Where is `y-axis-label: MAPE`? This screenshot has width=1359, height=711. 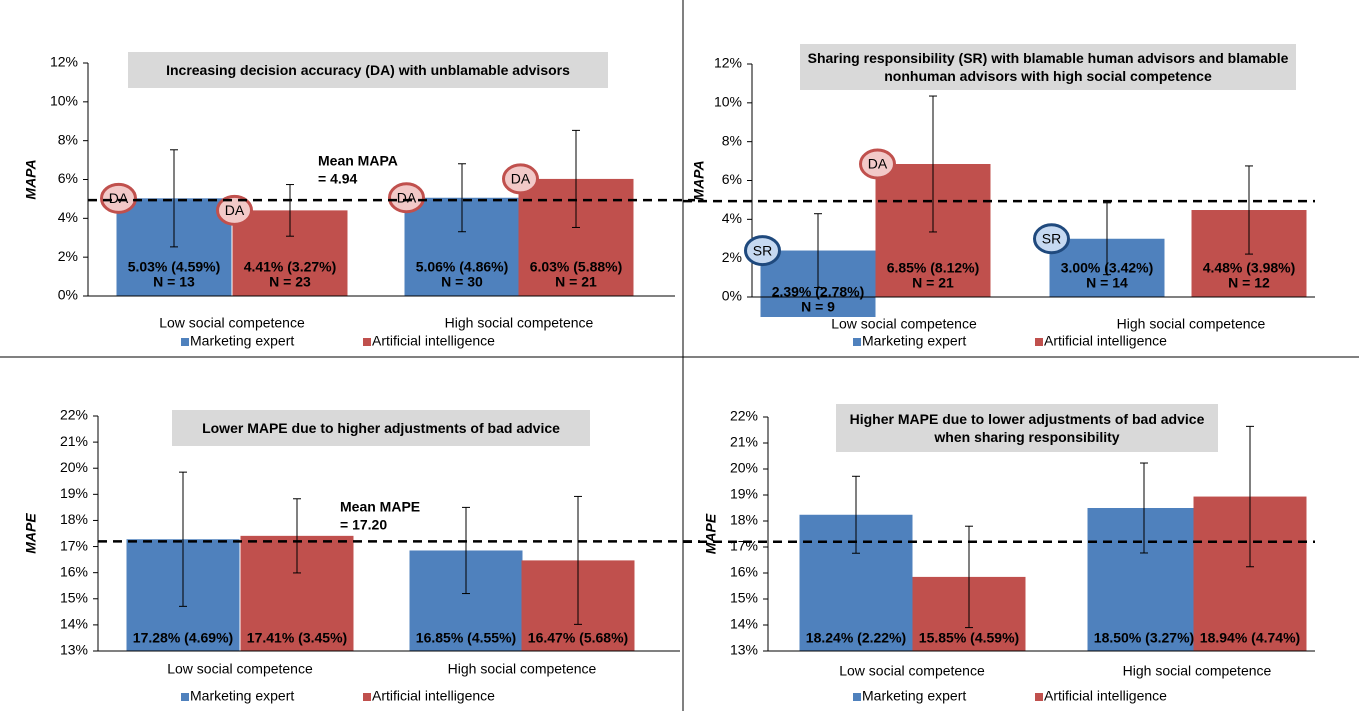 y-axis-label: MAPE is located at coordinates (31, 533).